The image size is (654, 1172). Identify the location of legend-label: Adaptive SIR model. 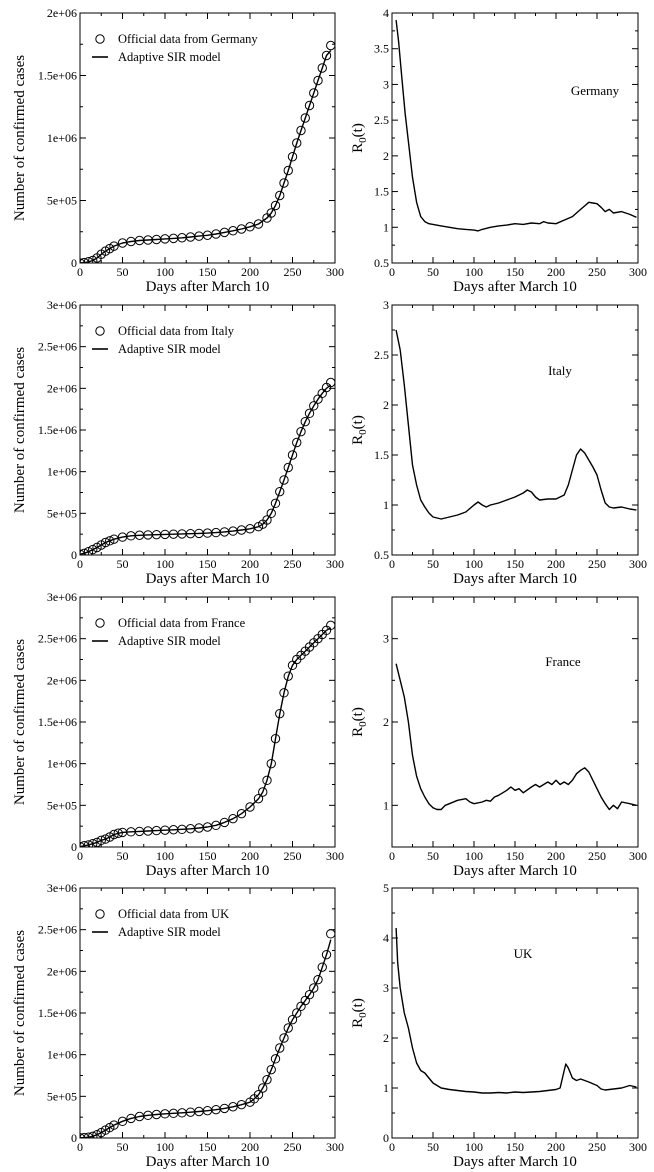
(169, 349).